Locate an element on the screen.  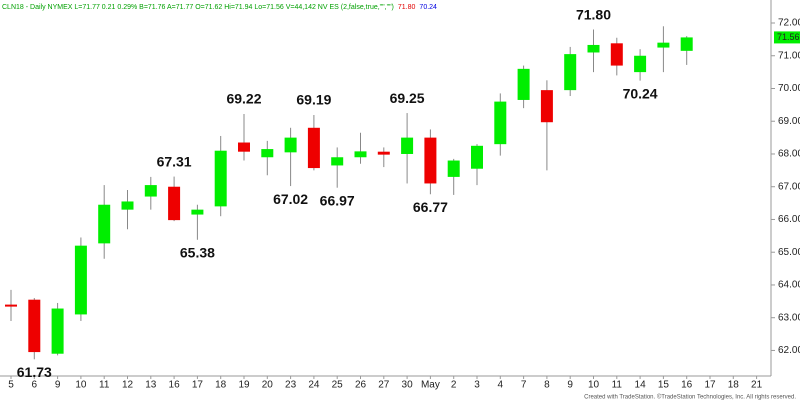
y-tick-label: 64.00 is located at coordinates (789, 285).